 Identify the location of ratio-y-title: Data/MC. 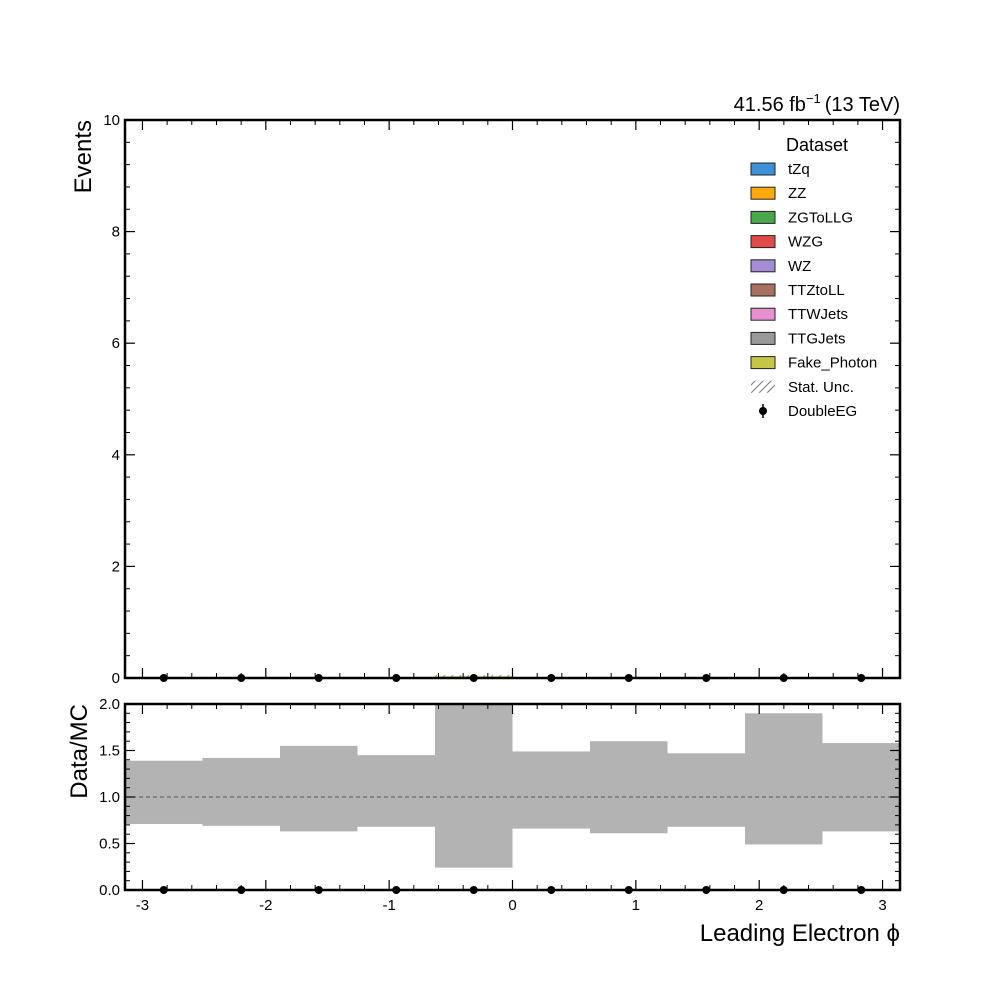
(79, 751).